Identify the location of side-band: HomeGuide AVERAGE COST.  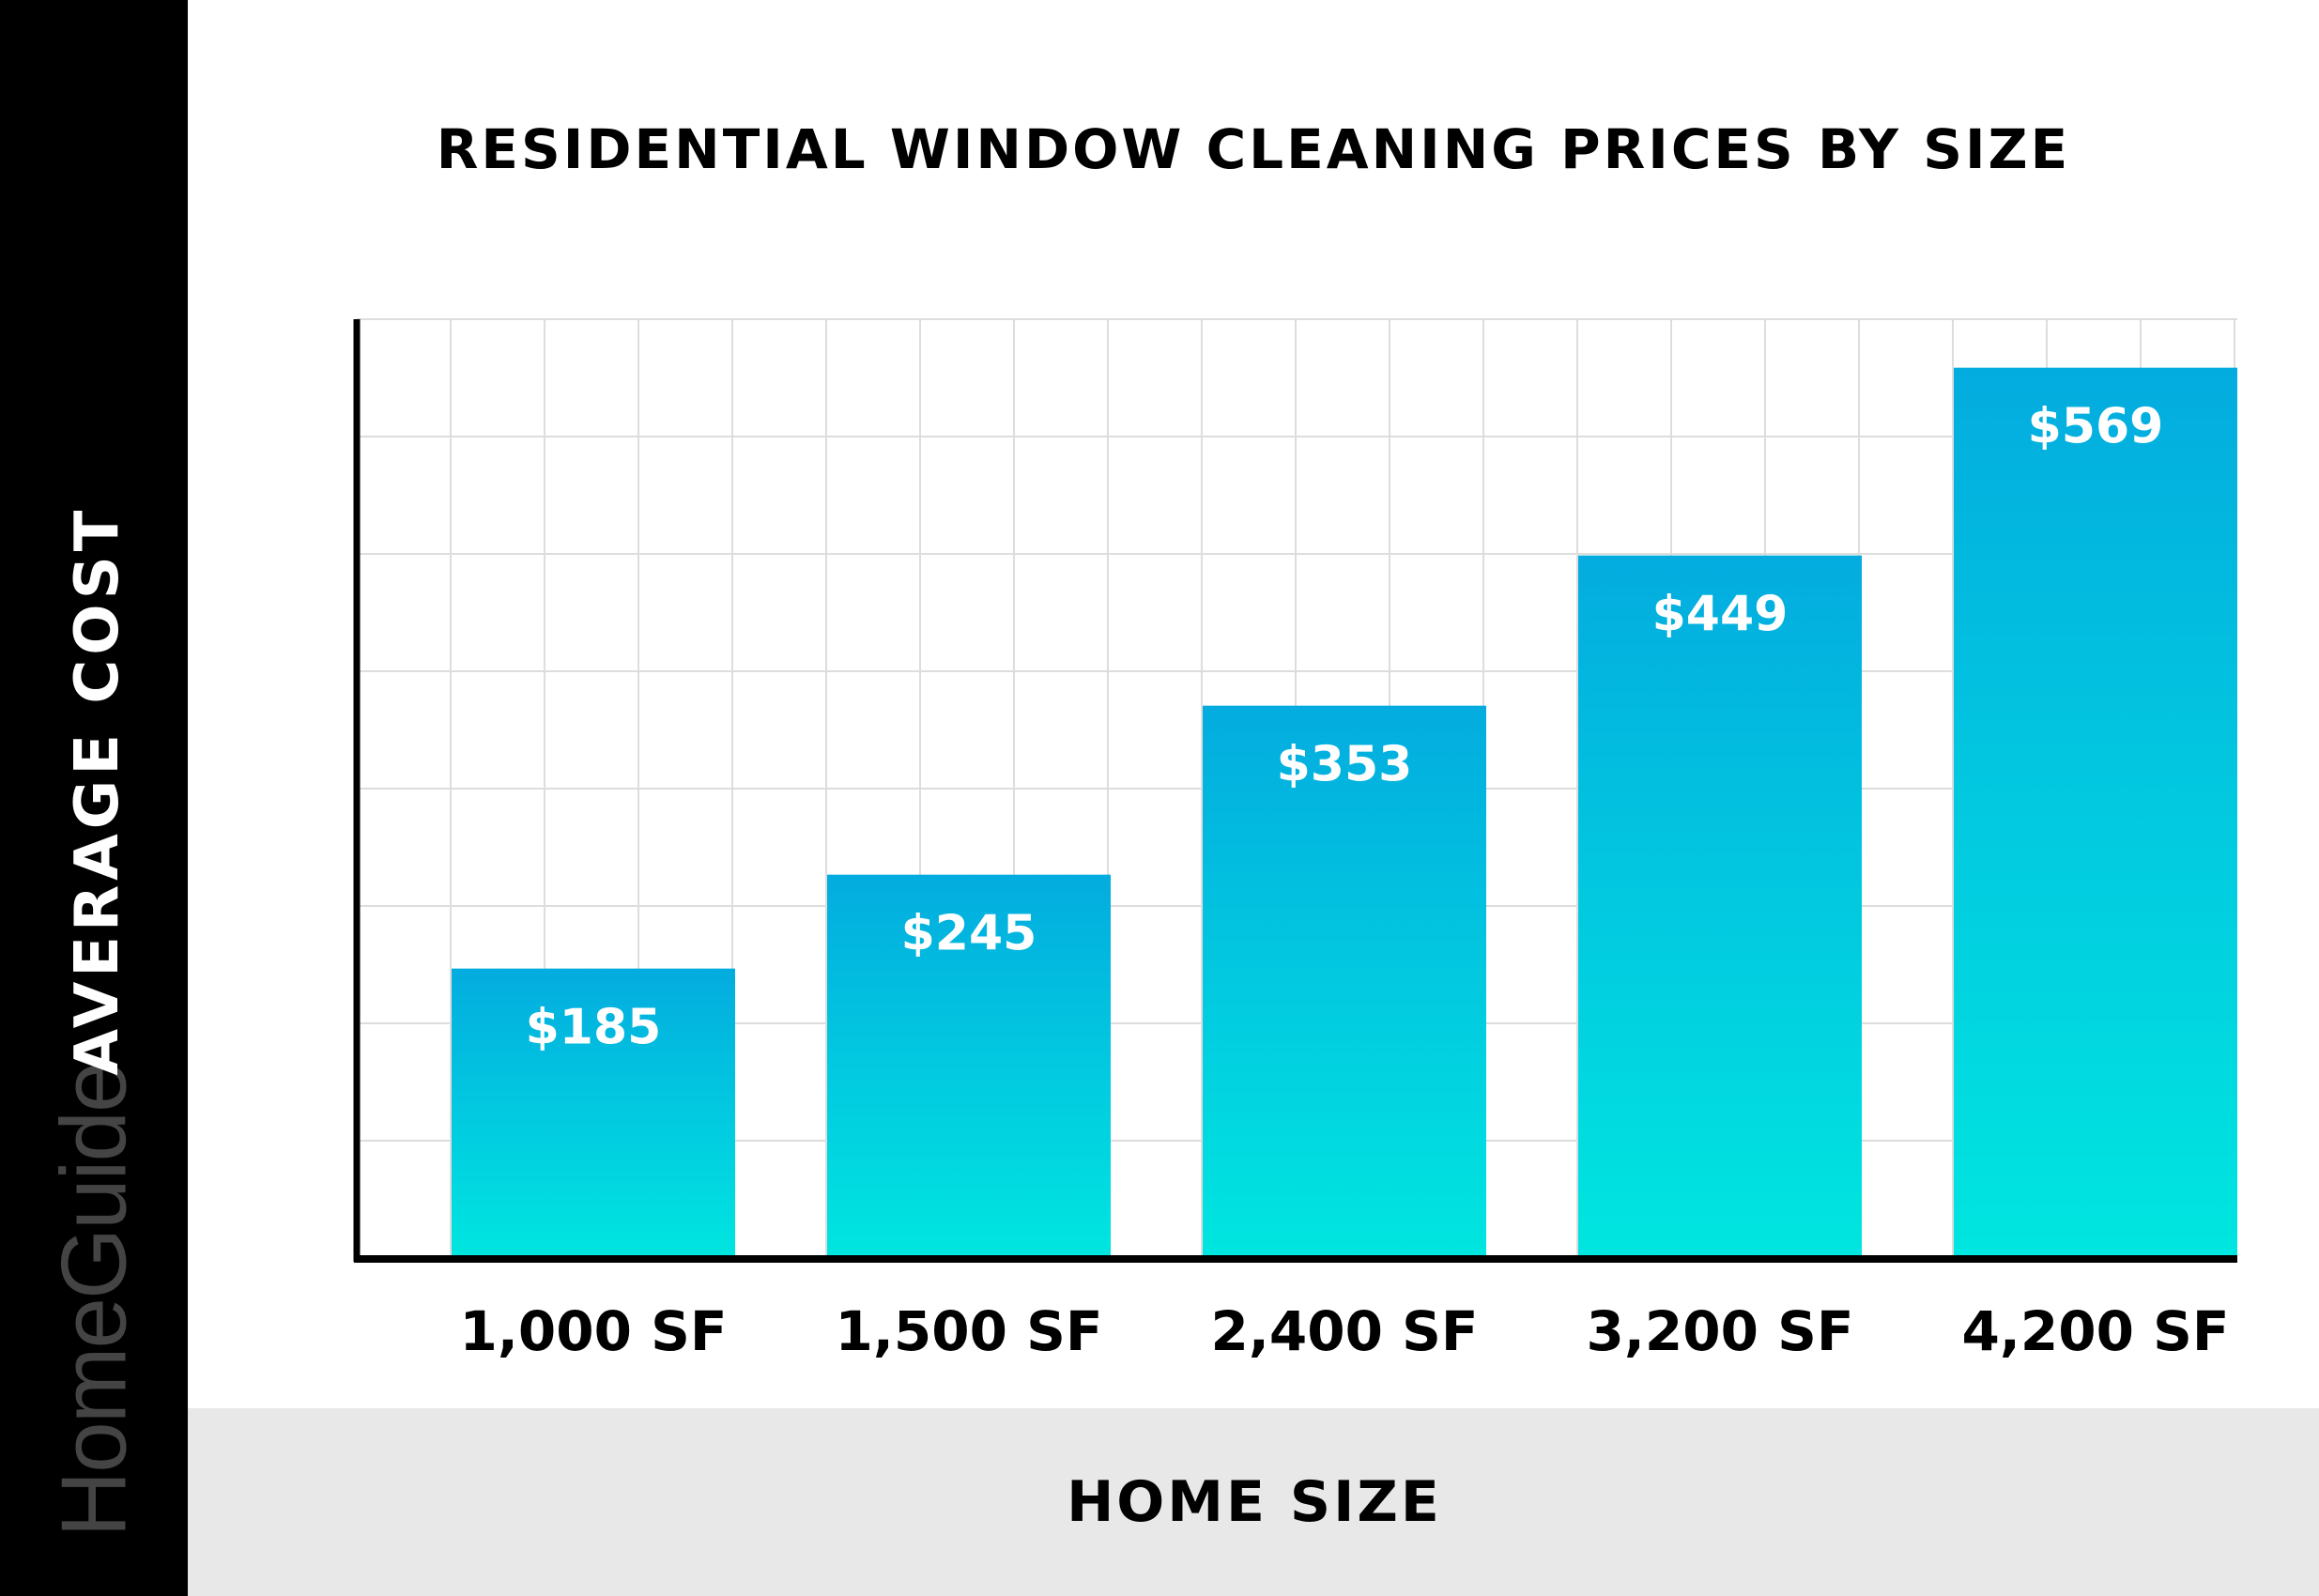
(94, 798).